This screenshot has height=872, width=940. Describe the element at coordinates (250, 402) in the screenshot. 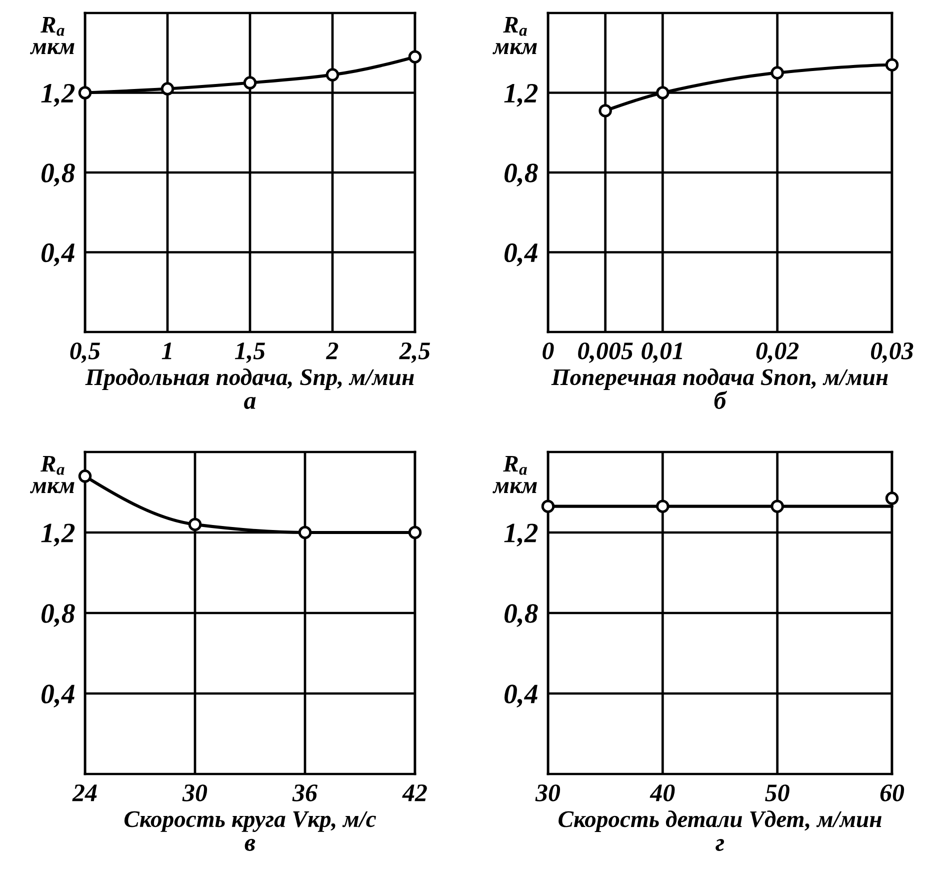

I see `text: а` at that location.